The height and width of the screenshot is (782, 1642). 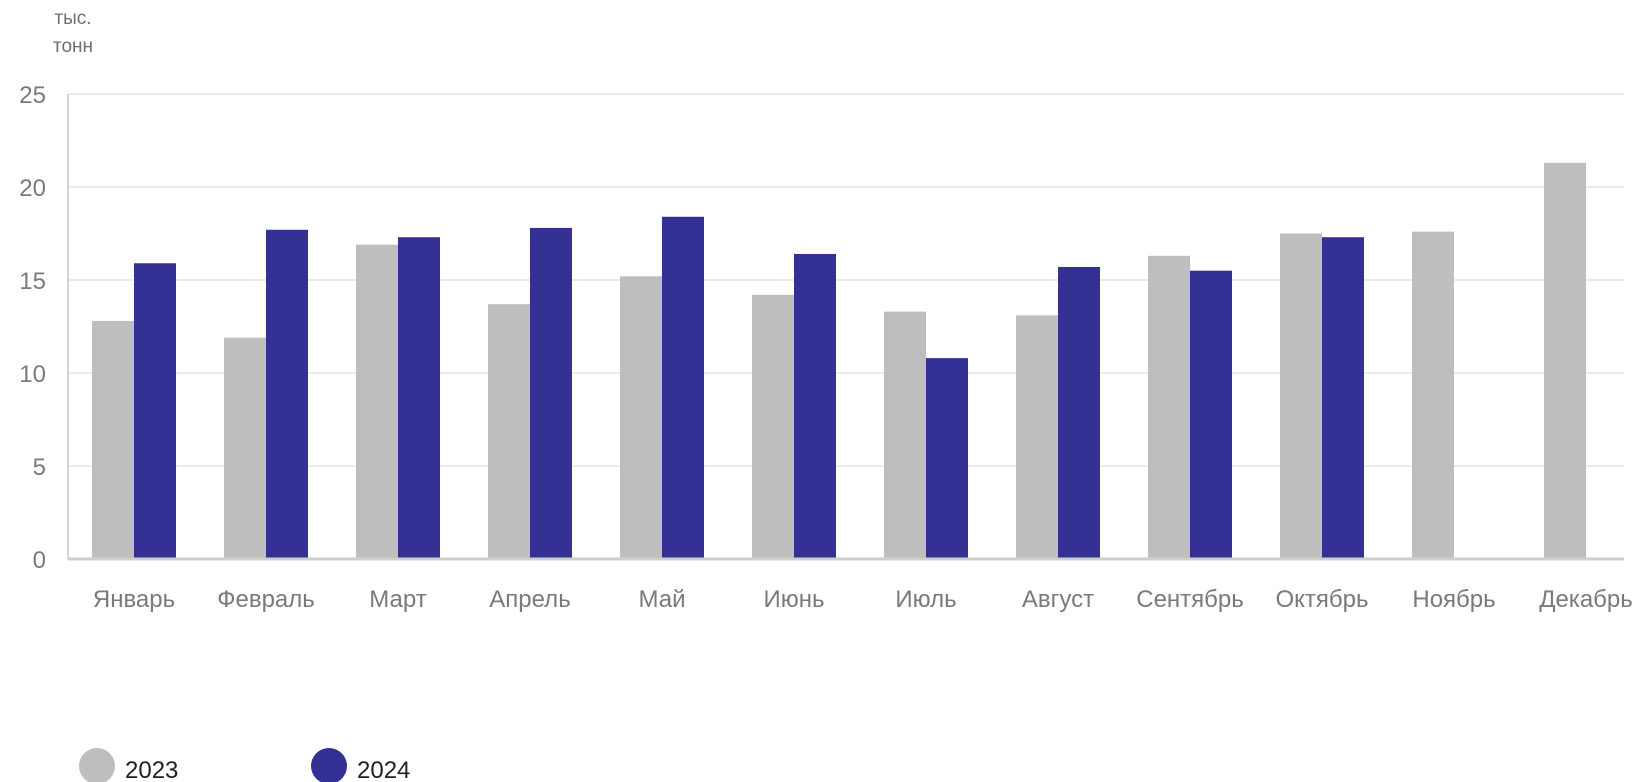 What do you see at coordinates (73, 46) in the screenshot?
I see `y-unit-line-2: тонн` at bounding box center [73, 46].